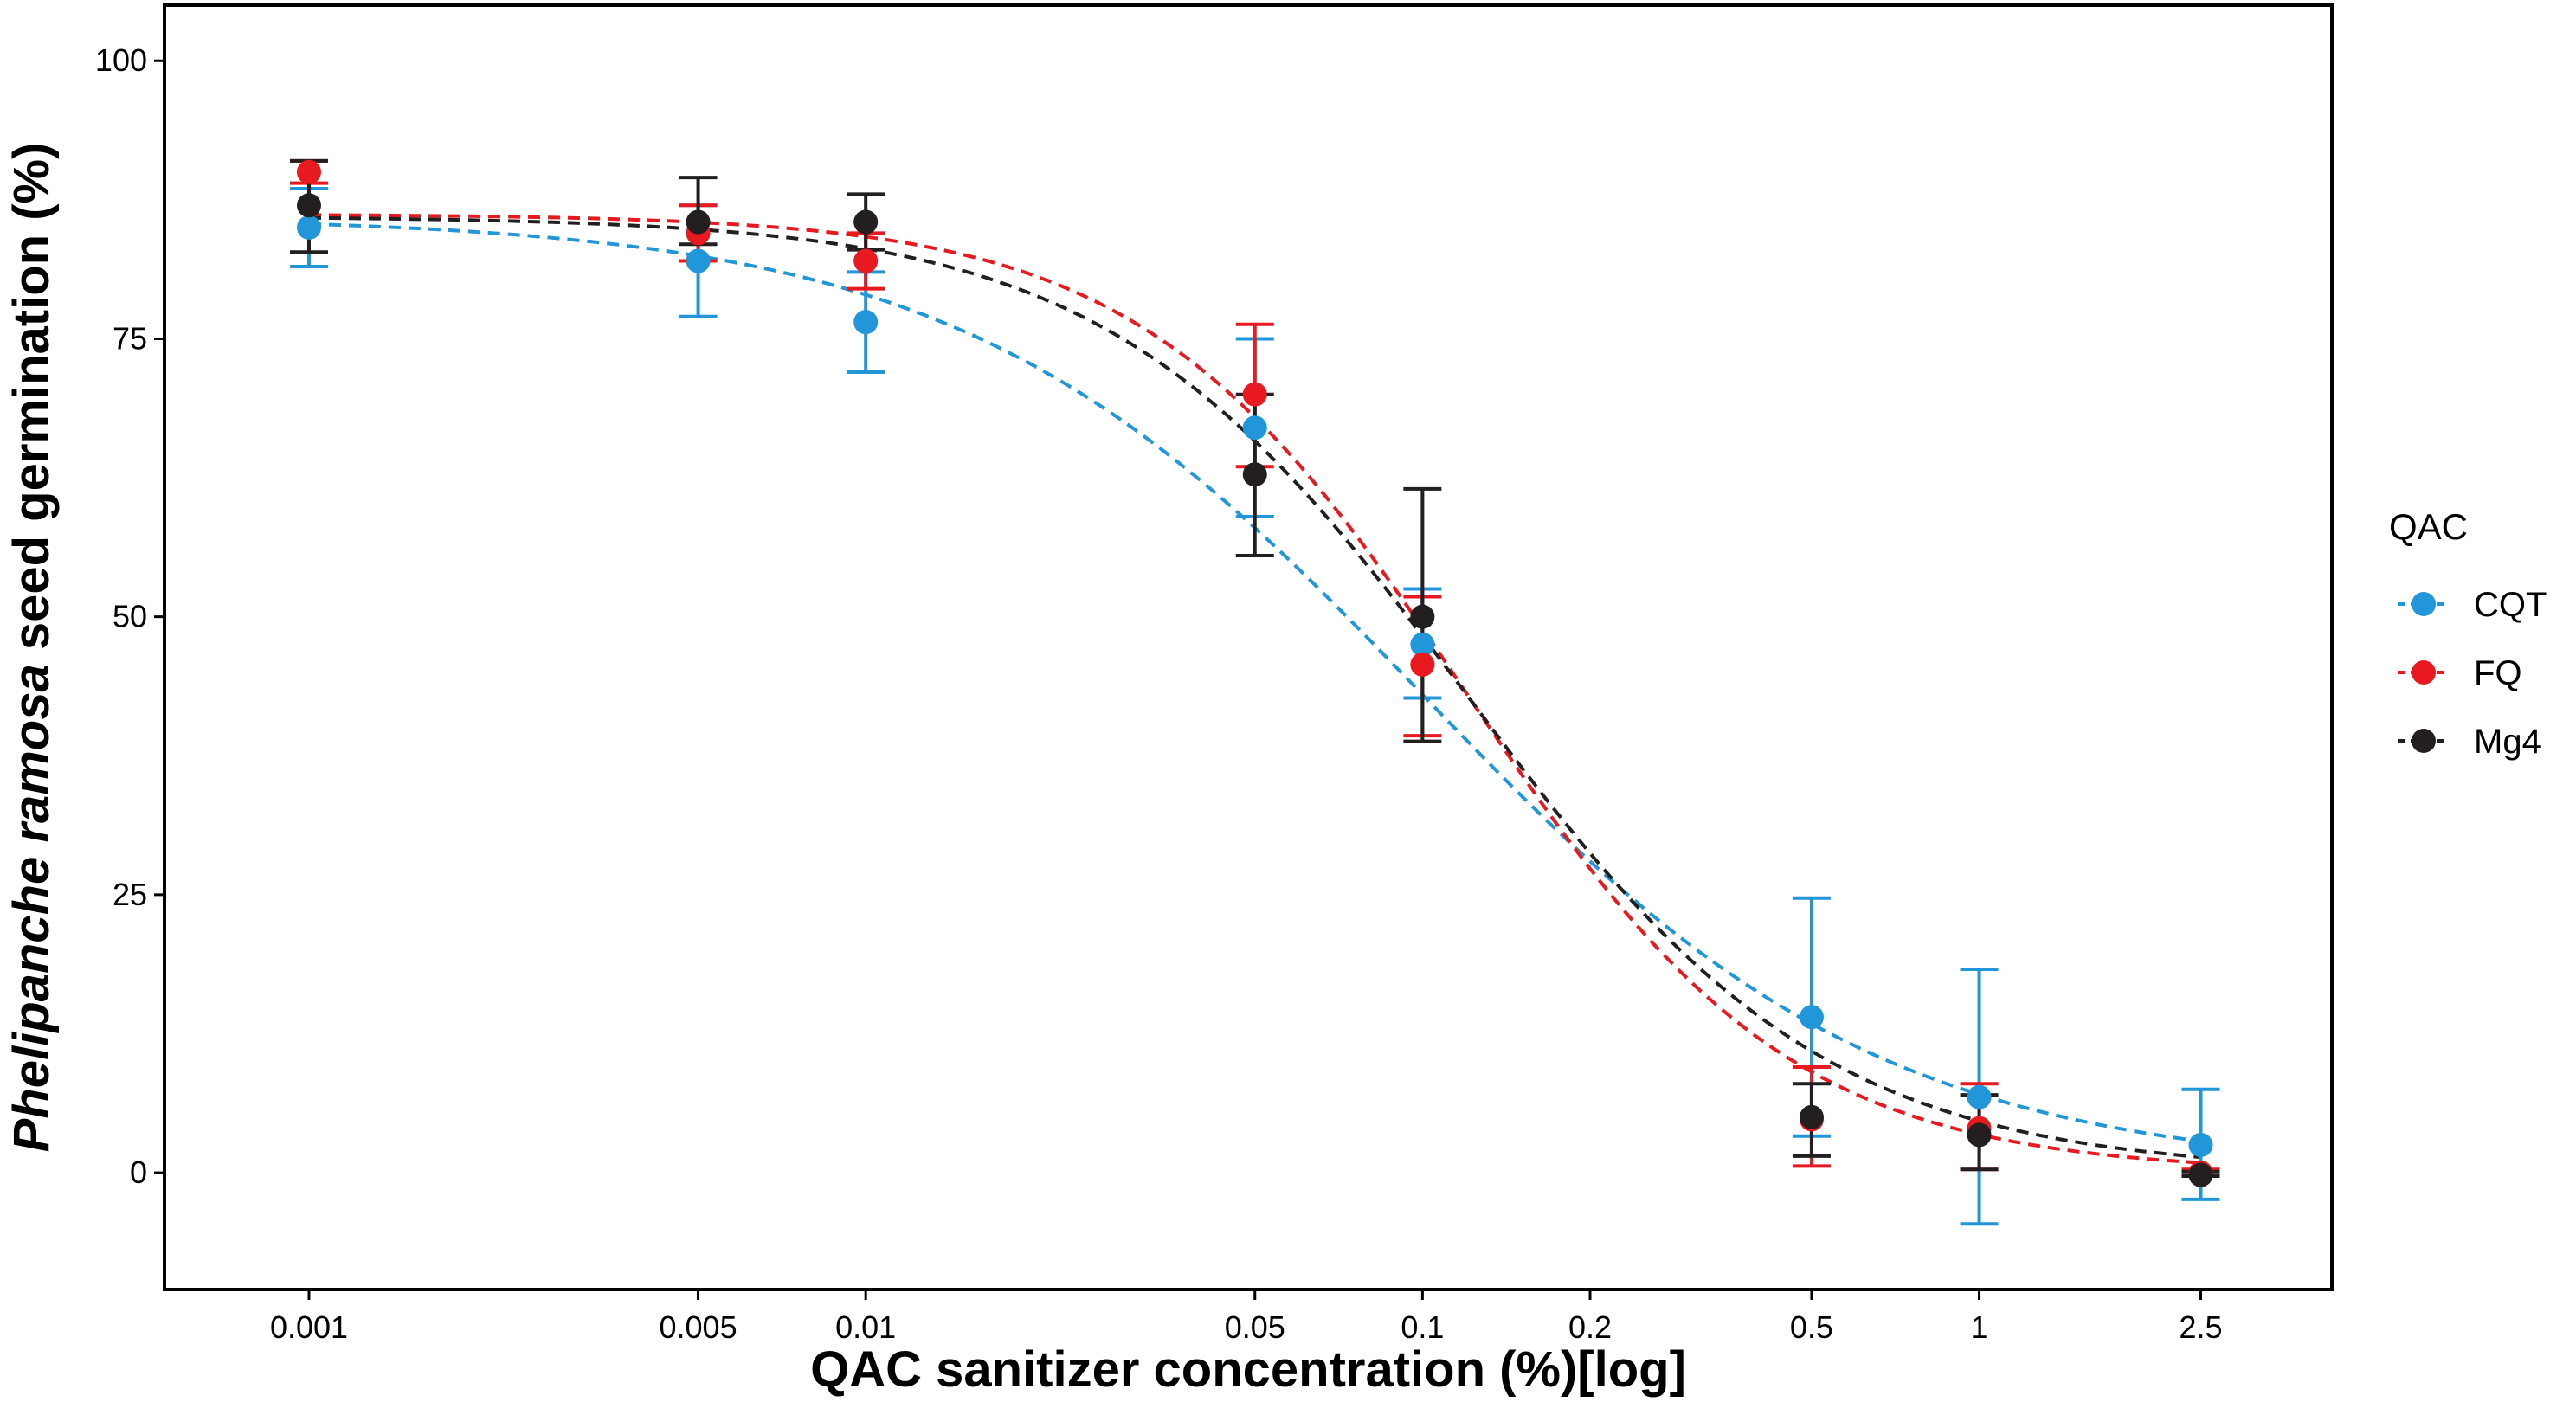 This screenshot has width=2576, height=1402. I want to click on legend-item-fq: FQ, so click(2460, 673).